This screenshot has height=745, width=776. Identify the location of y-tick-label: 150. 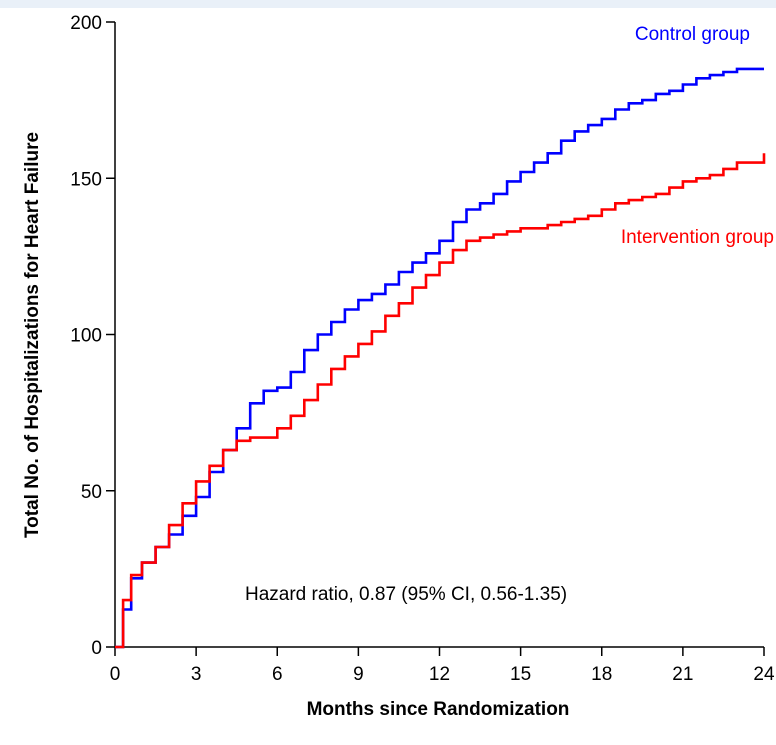
(86, 179).